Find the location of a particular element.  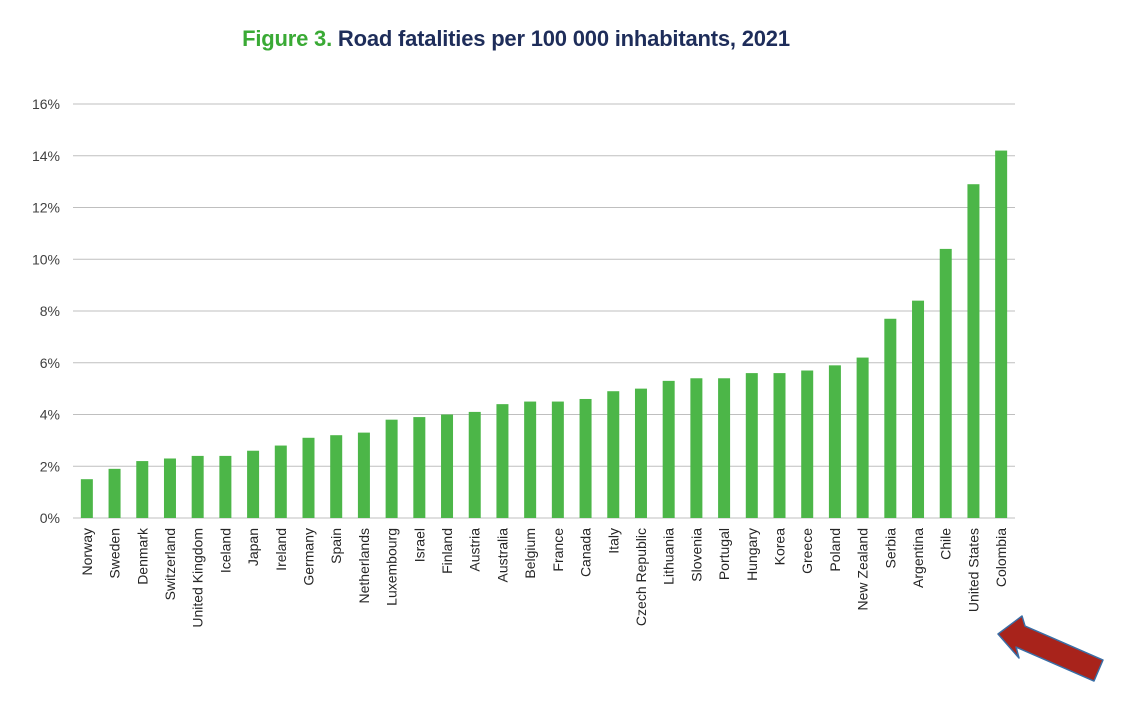

figure-number: Figure 3. is located at coordinates (287, 38).